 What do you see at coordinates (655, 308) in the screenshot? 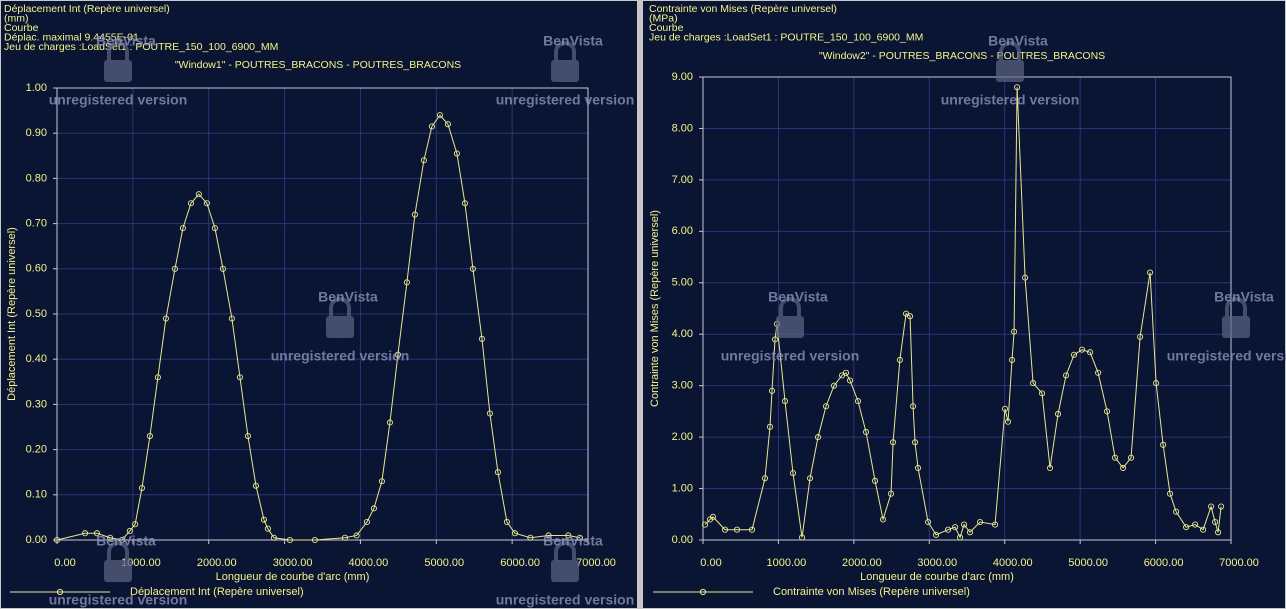
I see `y-axis-label: Contrainte von Mises (Repère universel)` at bounding box center [655, 308].